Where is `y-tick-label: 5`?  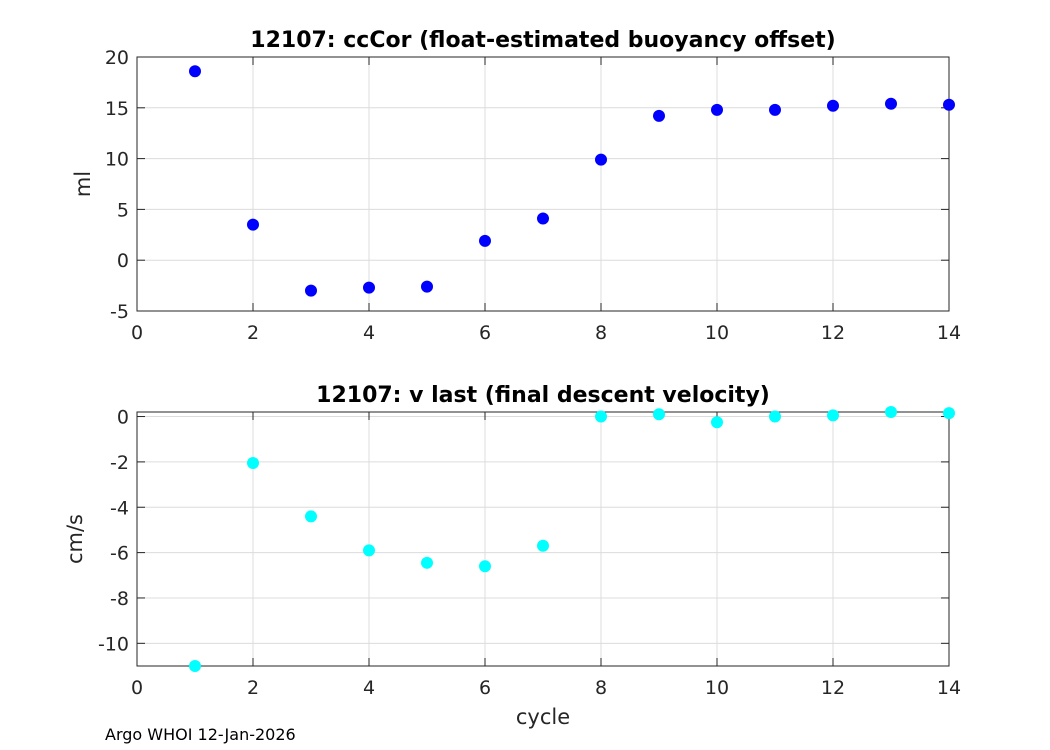
y-tick-label: 5 is located at coordinates (123, 210).